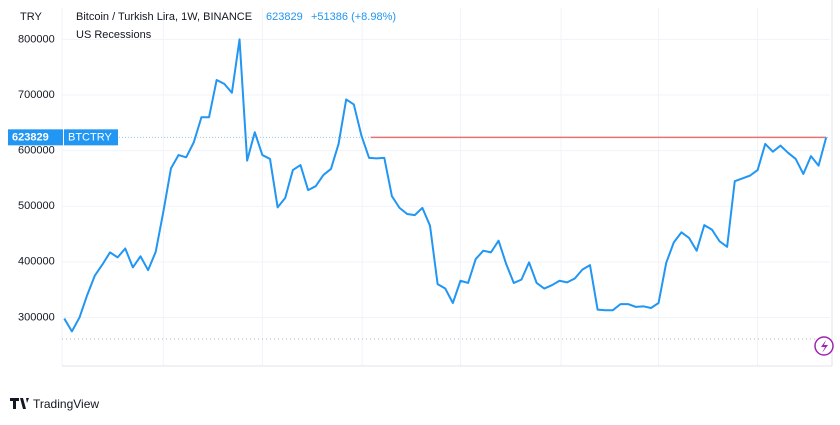 This screenshot has height=425, width=840. What do you see at coordinates (353, 17) in the screenshot?
I see `change: +51386 (+8.98%)` at bounding box center [353, 17].